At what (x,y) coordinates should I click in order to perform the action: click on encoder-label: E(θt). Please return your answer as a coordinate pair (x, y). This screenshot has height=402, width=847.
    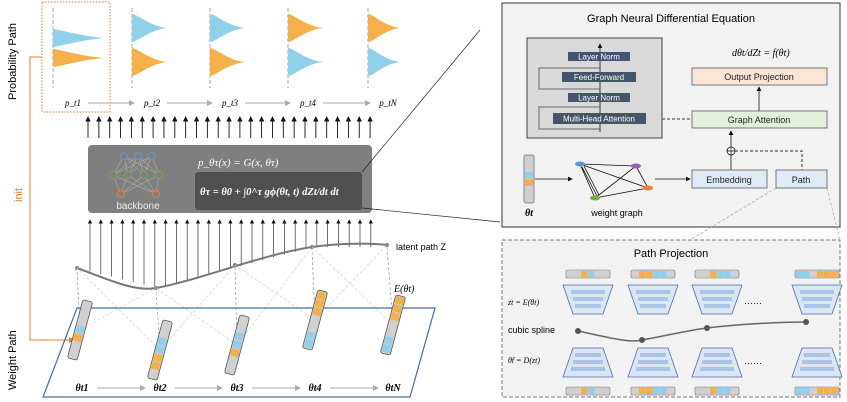
    Looking at the image, I should click on (404, 289).